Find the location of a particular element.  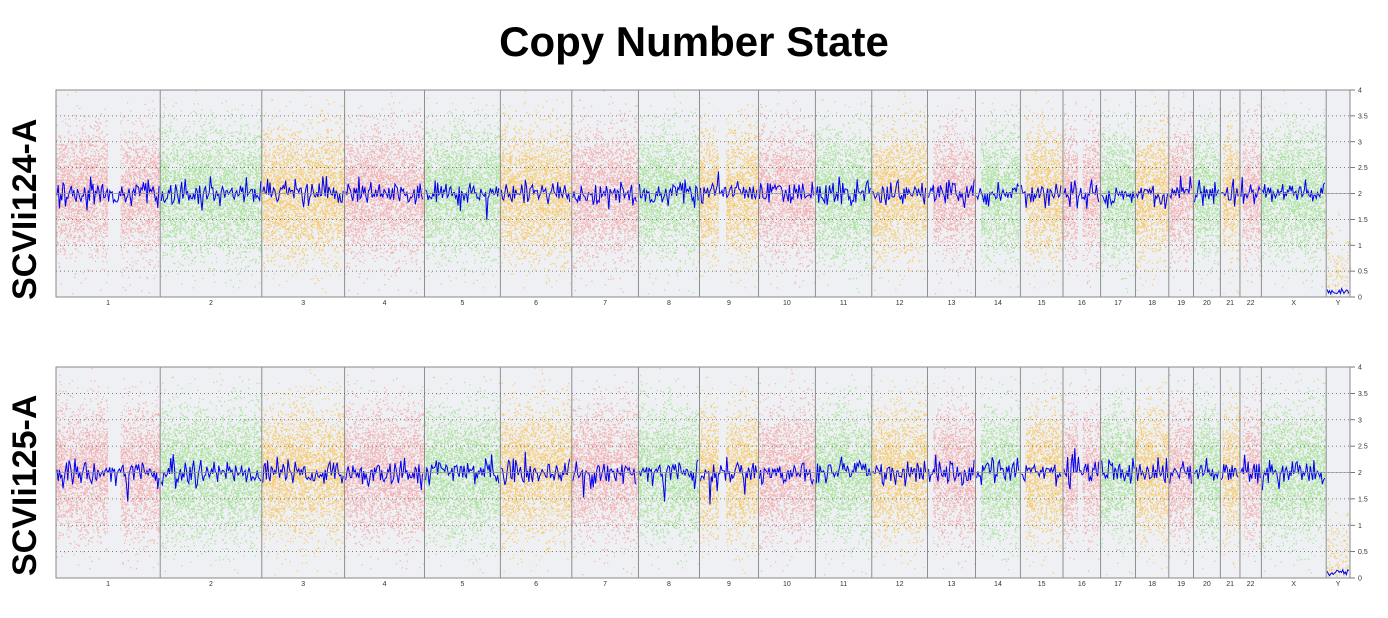

x-tick-label-chr8: 8 is located at coordinates (669, 584).